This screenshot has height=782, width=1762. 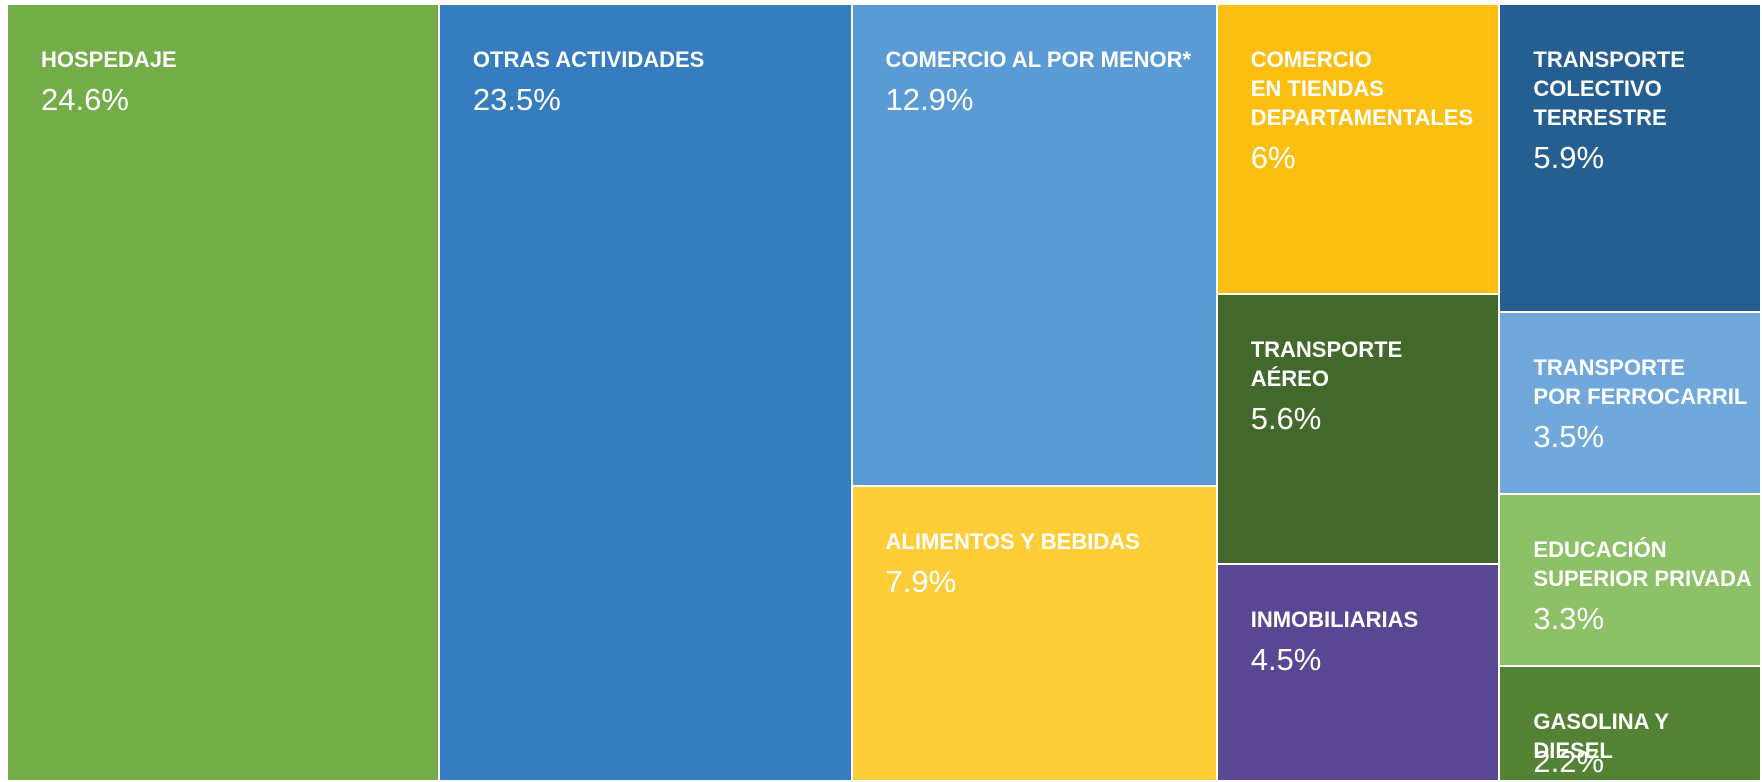 What do you see at coordinates (1362, 88) in the screenshot?
I see `cell-label: COMERCIO EN TIENDAS DEPARTAMENTALES` at bounding box center [1362, 88].